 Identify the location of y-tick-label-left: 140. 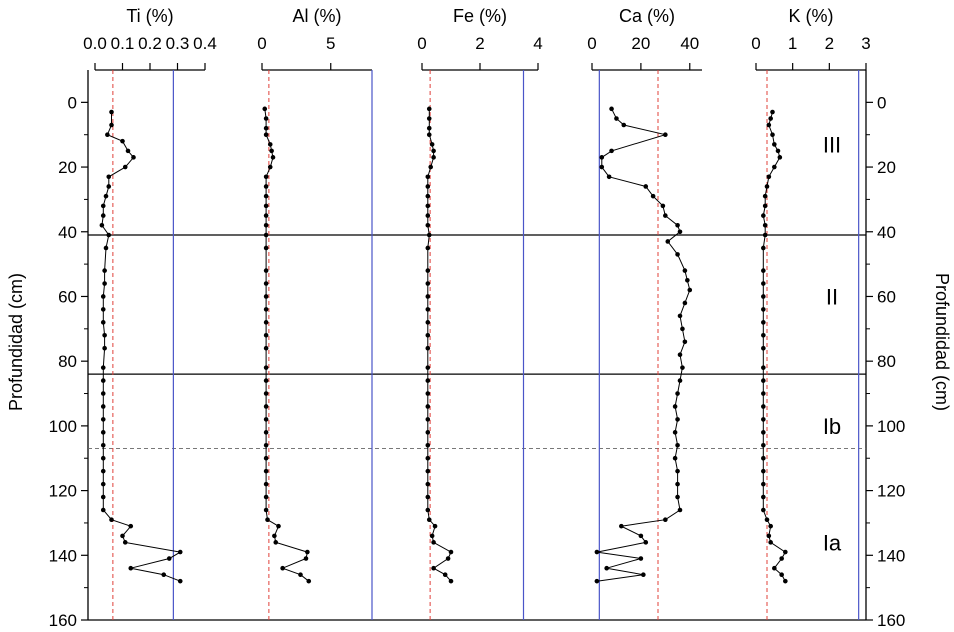
(63, 555).